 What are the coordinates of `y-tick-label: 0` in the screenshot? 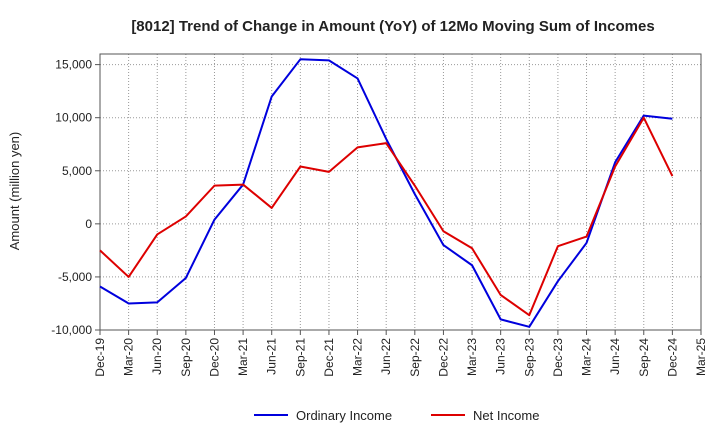 It's located at (88, 224).